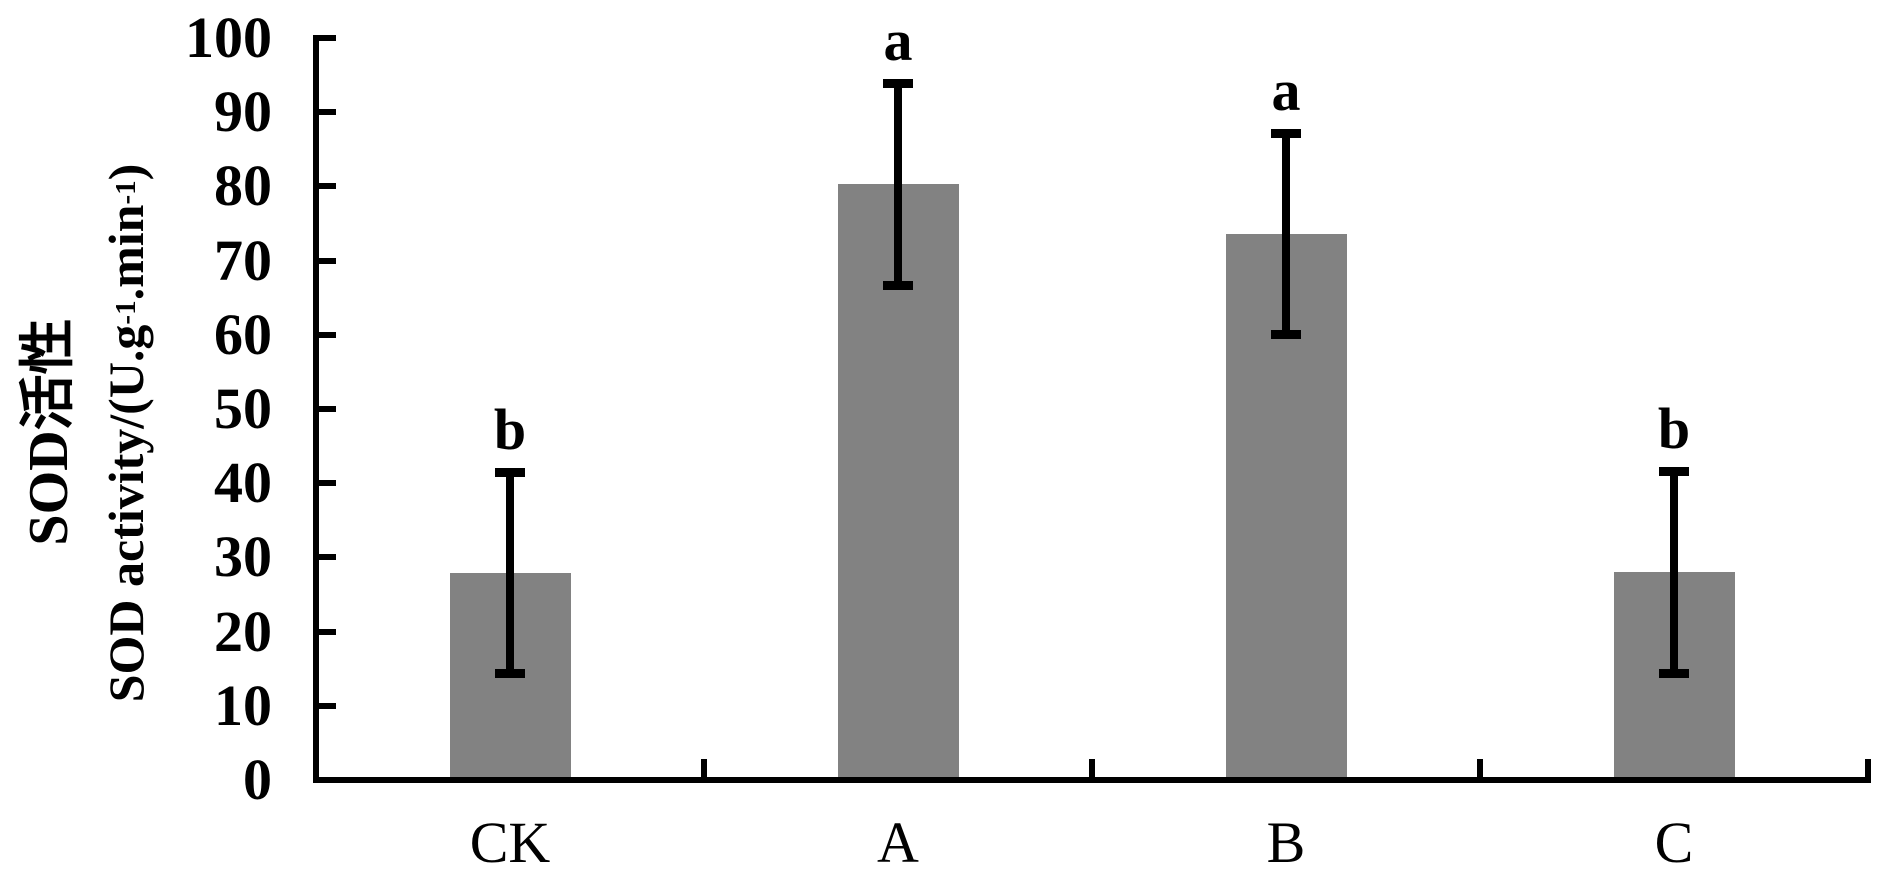 The width and height of the screenshot is (1890, 883). What do you see at coordinates (898, 83) in the screenshot?
I see `error-bar-cap-top-a` at bounding box center [898, 83].